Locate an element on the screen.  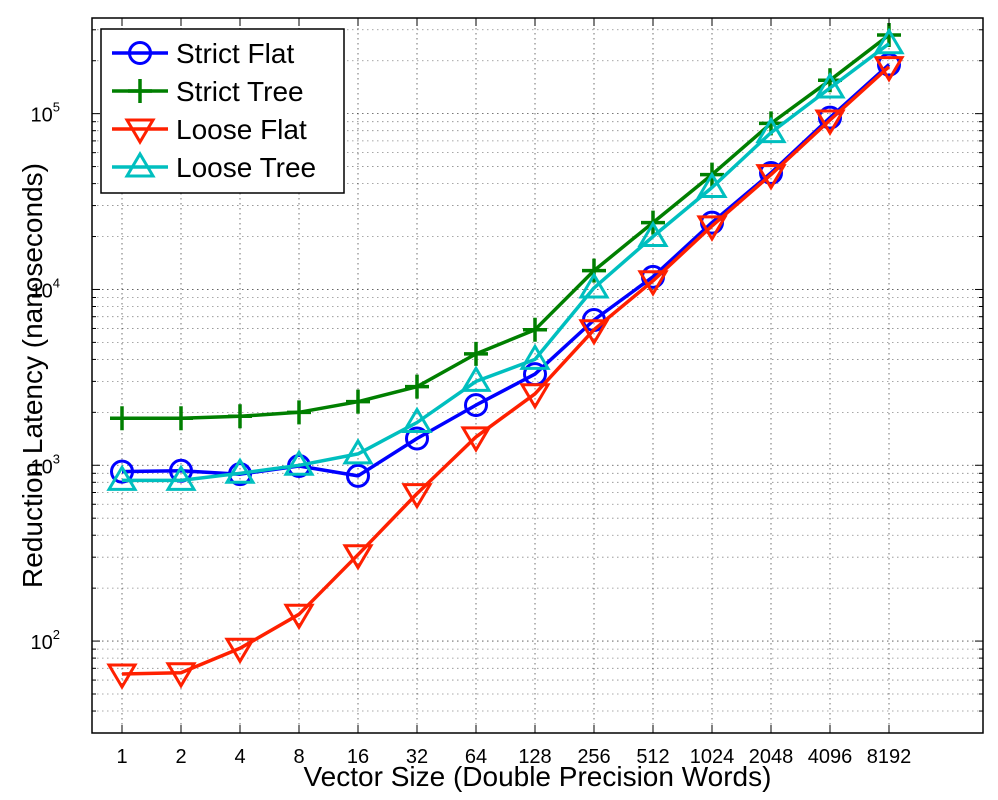
x-tick-label: 4096 is located at coordinates (830, 757).